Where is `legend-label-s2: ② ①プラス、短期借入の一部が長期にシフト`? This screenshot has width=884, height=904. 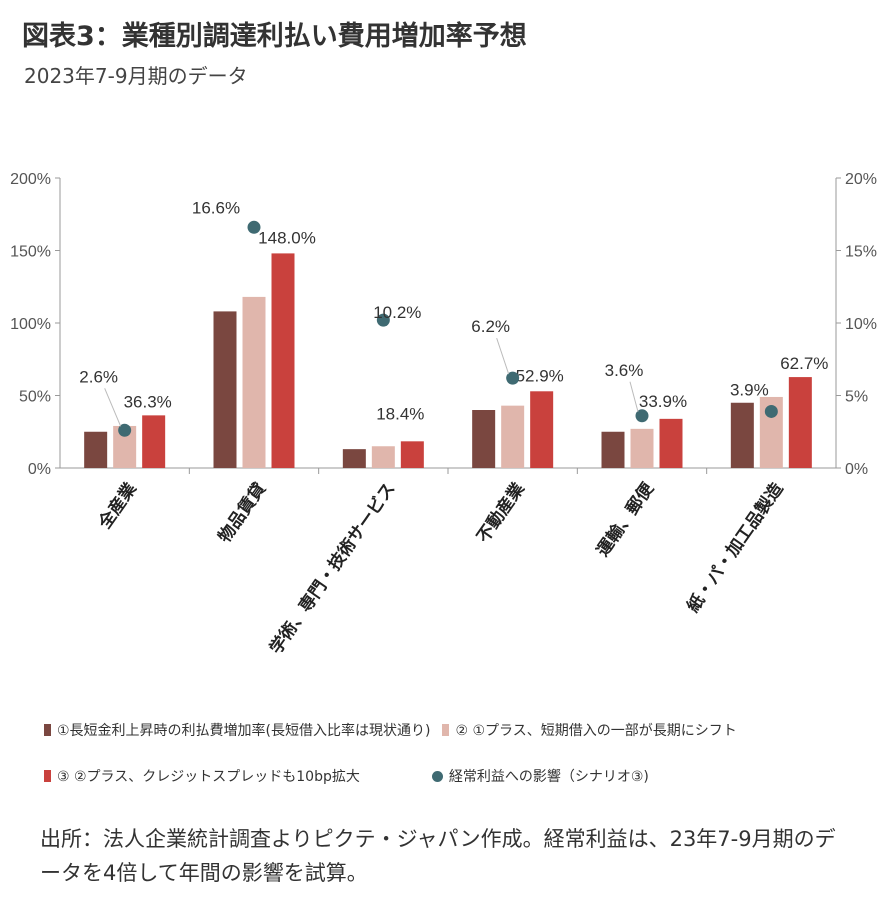
legend-label-s2: ② ①プラス、短期借入の一部が長期にシフト is located at coordinates (596, 731).